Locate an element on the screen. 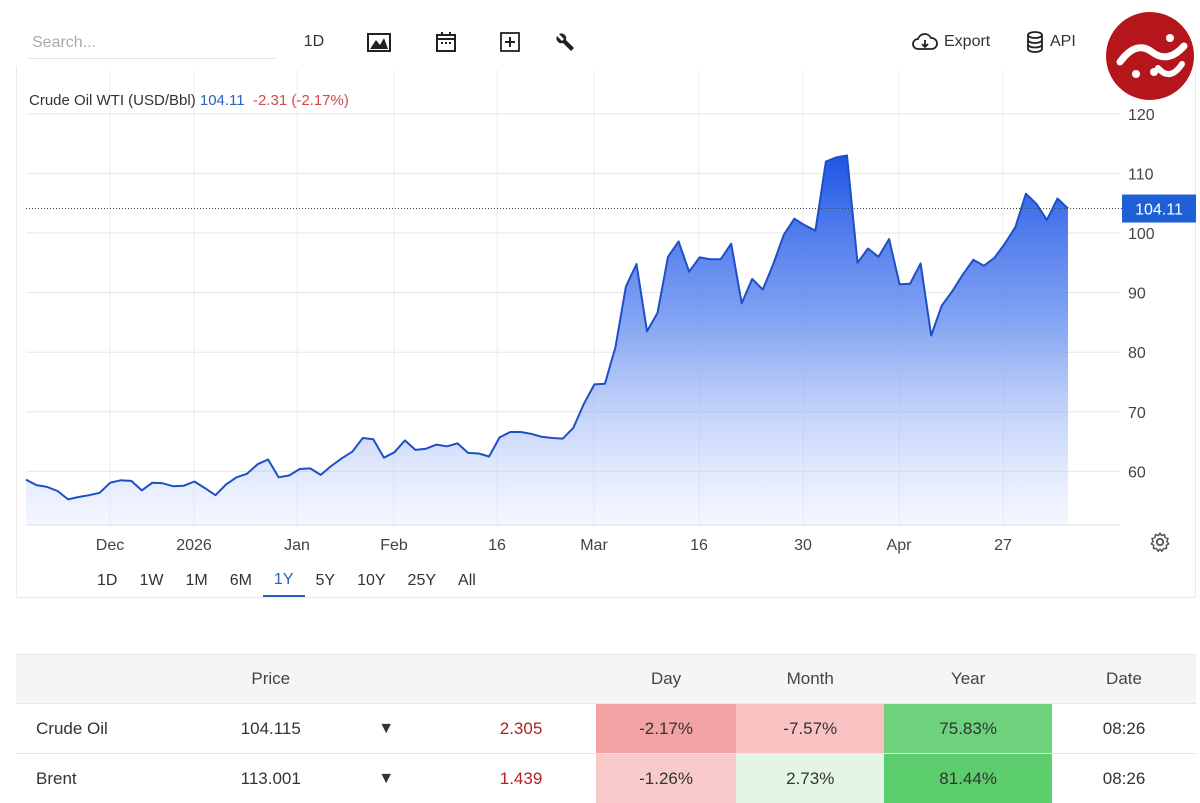 The width and height of the screenshot is (1200, 803). range-1m: 1M is located at coordinates (196, 582).